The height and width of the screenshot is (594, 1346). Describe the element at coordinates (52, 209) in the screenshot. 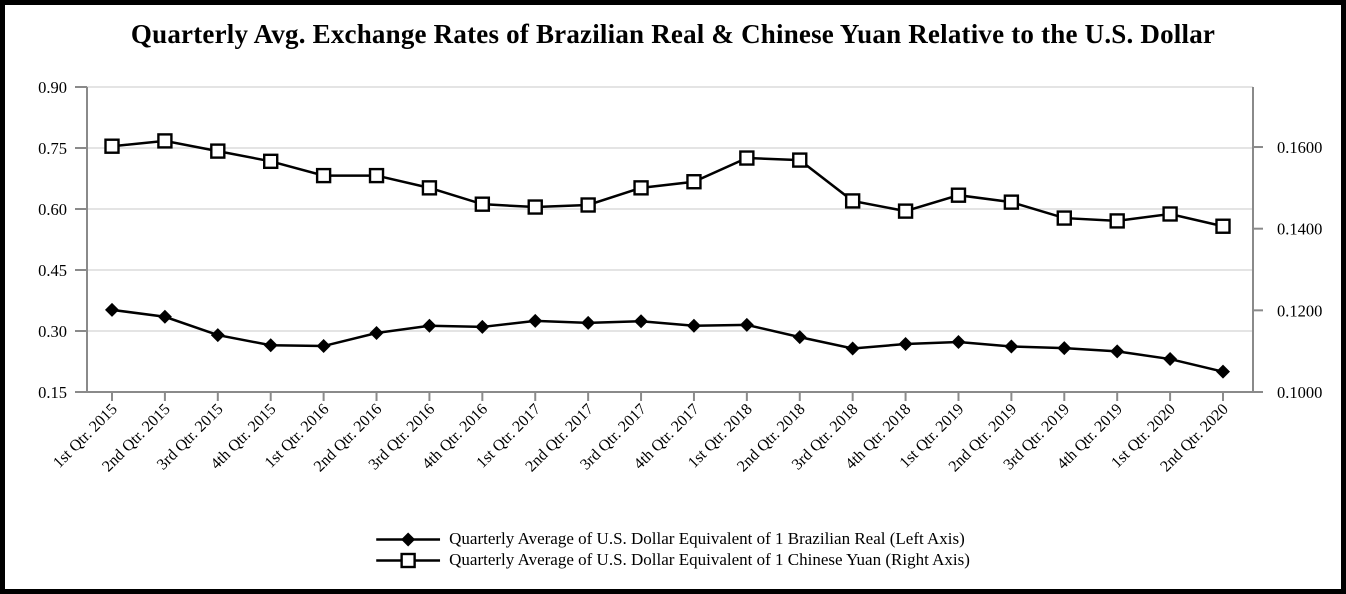

I see `left-axis-tick-label: 0.60` at that location.